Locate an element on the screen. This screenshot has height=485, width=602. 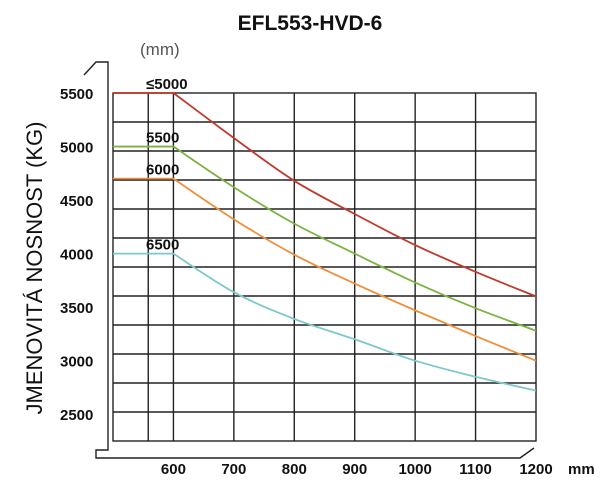
x-axis-unit: mm is located at coordinates (581, 469).